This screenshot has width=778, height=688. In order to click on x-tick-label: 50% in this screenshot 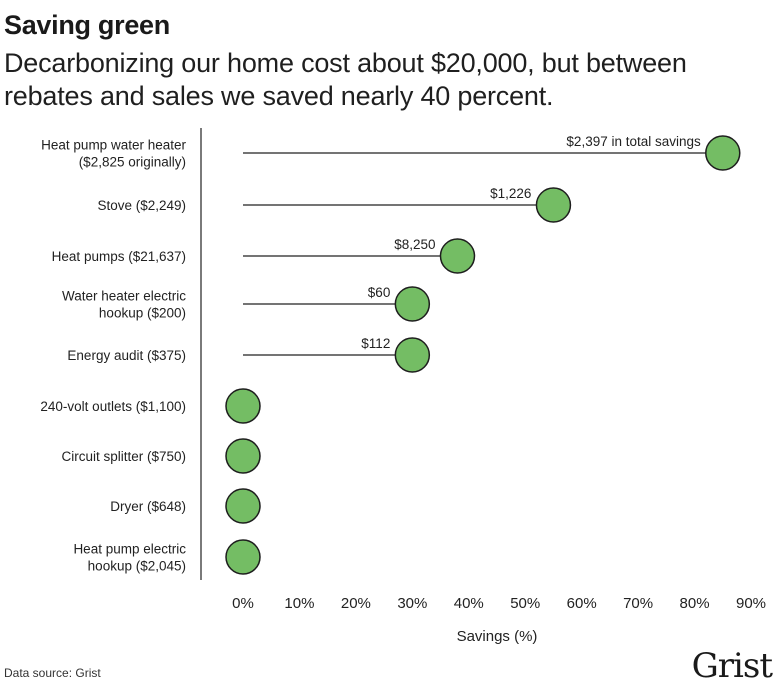, I will do `click(525, 603)`.